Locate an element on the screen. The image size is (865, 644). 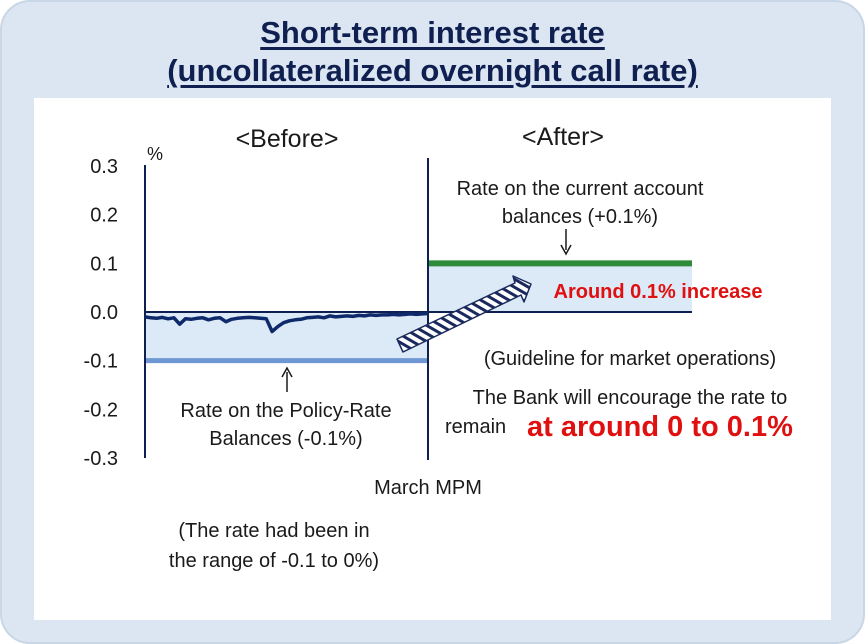
current-account-arrow is located at coordinates (566, 242).